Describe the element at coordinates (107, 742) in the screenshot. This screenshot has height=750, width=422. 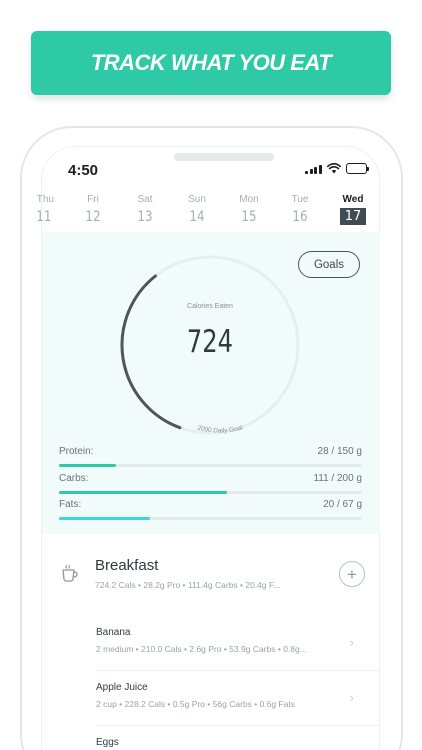
I see `food-name: Eggs` at that location.